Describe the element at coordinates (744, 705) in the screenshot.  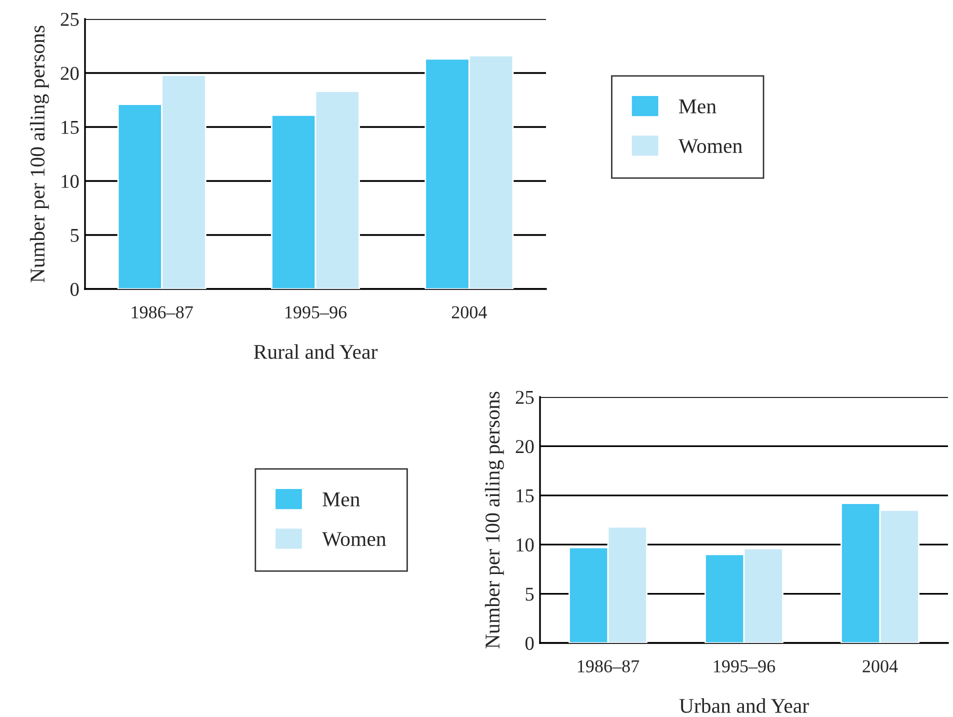
I see `x-axis-title: Urban and Year` at that location.